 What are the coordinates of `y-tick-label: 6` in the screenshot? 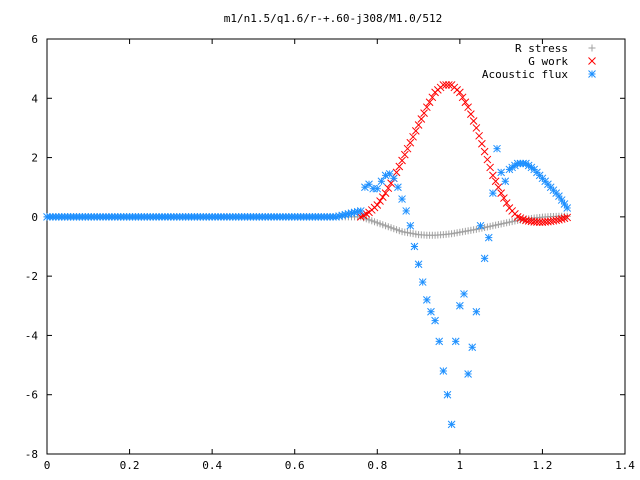 It's located at (34, 39).